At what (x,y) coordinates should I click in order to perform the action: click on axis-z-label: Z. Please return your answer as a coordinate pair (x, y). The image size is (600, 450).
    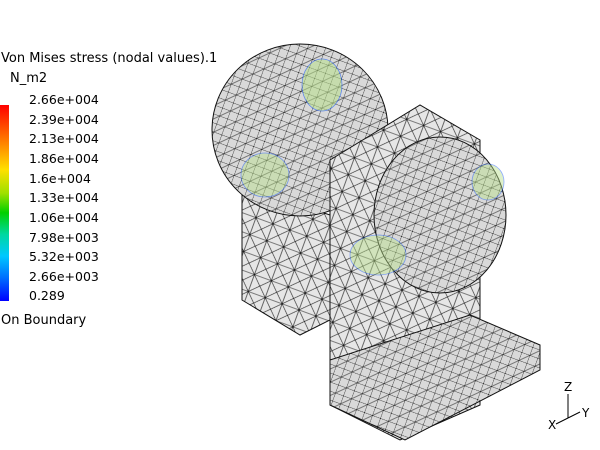
    Looking at the image, I should click on (568, 387).